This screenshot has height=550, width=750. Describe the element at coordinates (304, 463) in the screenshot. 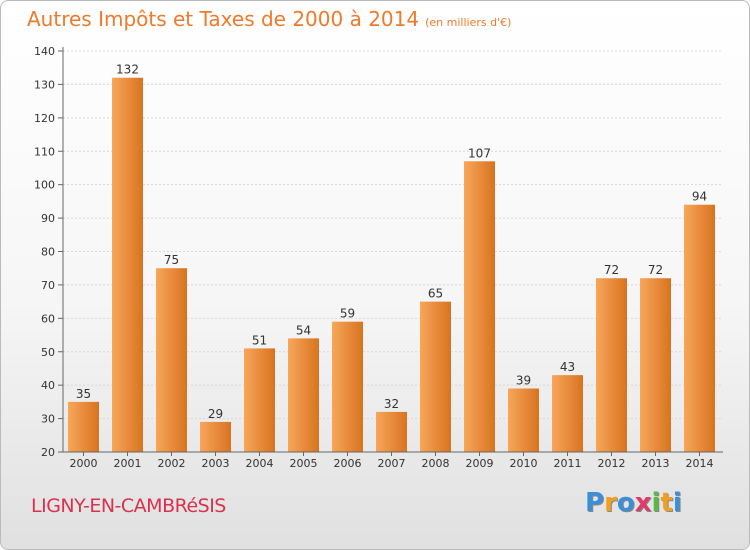

I see `x-tick-label-2005: 2005` at that location.